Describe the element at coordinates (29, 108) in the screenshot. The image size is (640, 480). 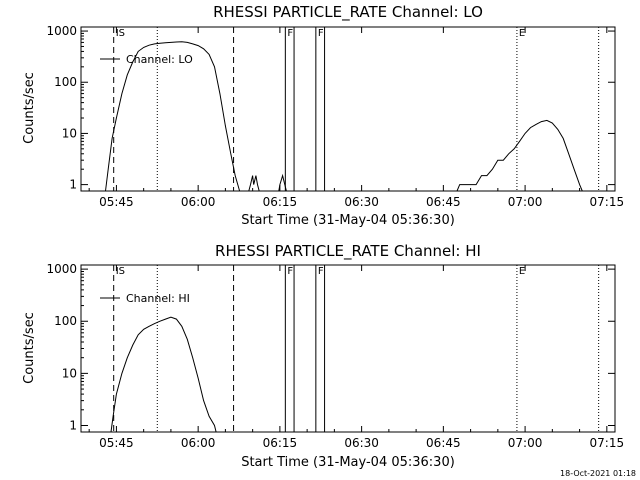
I see `panel-lo-ylabel: Counts/sec` at that location.